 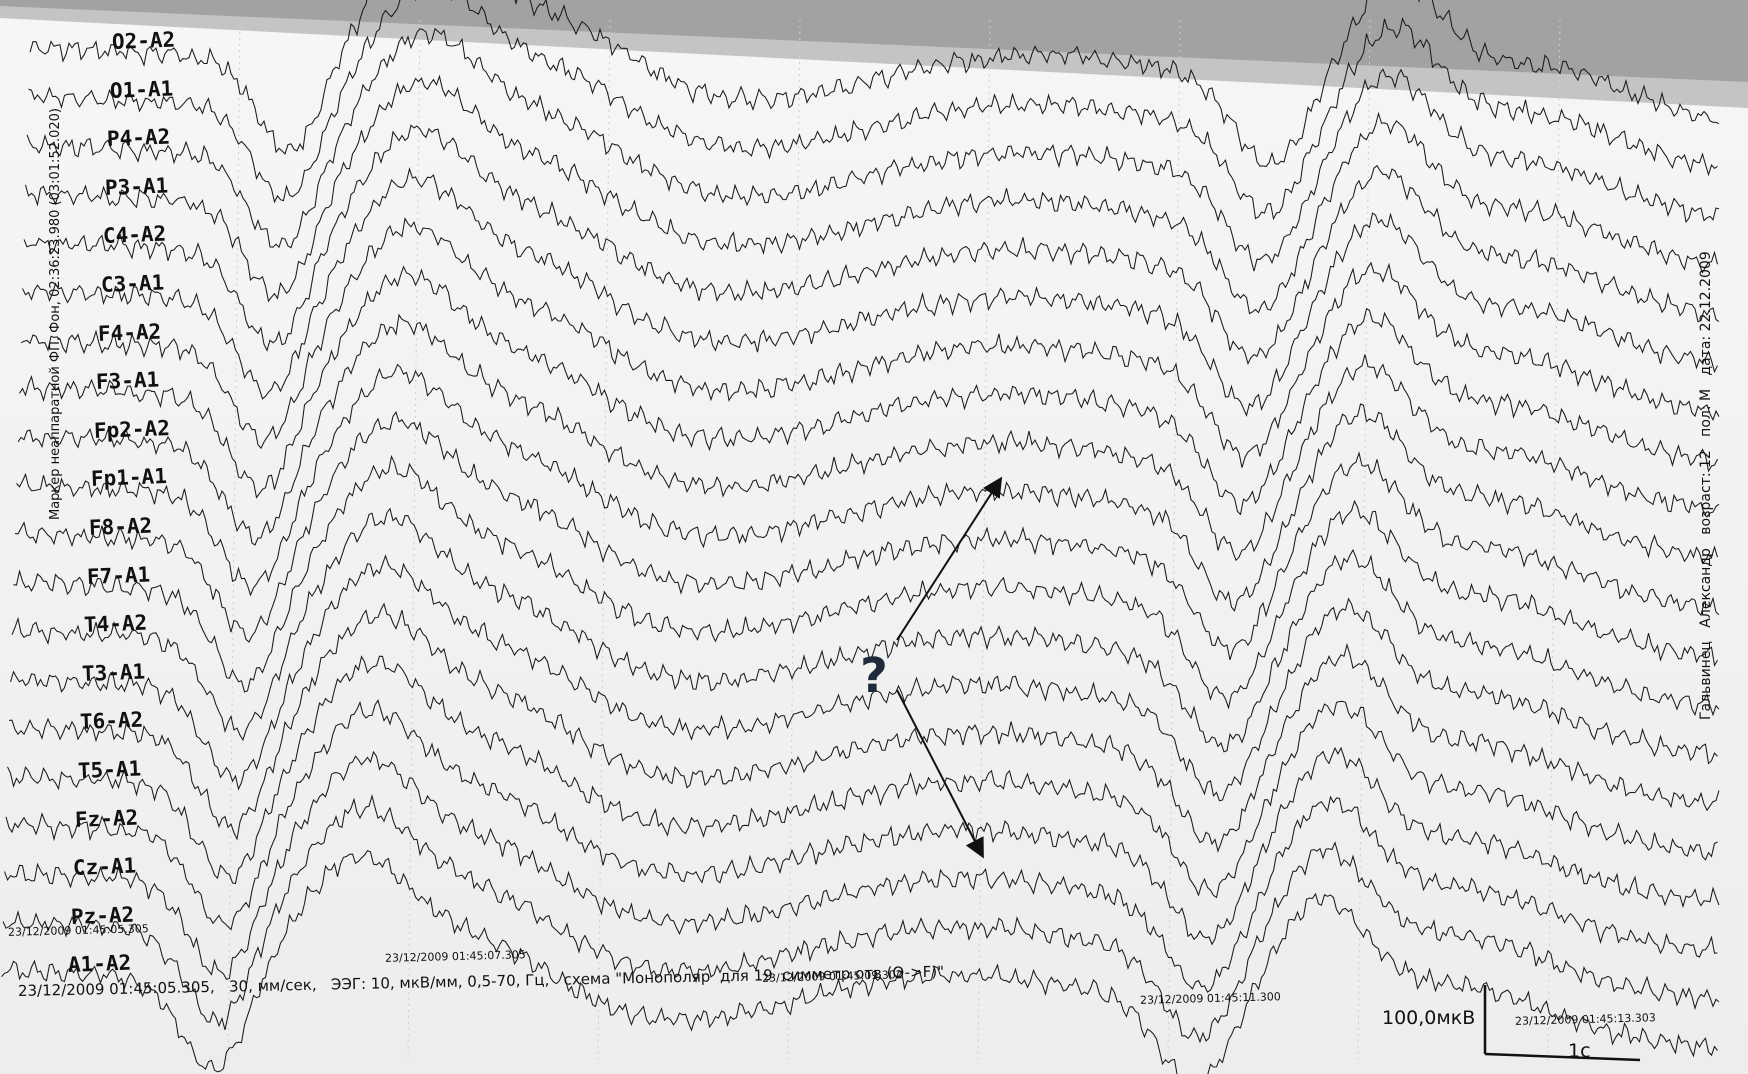 I want to click on question-mark-annotation: ?, so click(x=874, y=676).